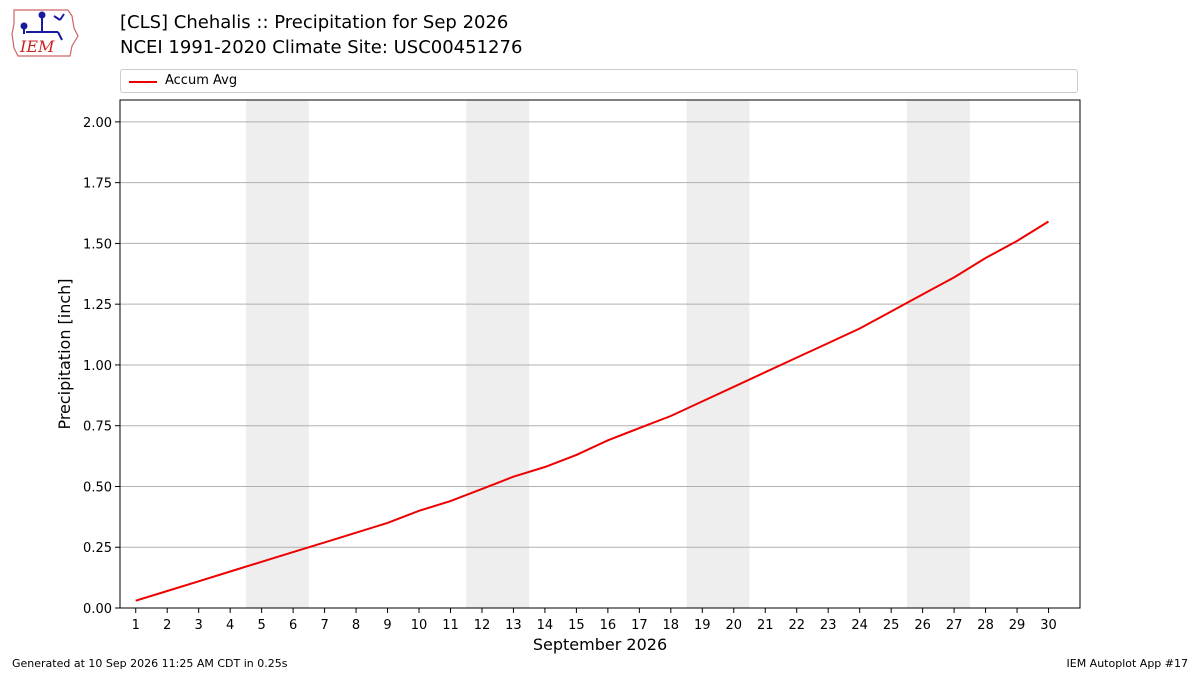  I want to click on x-tick-label: 21, so click(765, 625).